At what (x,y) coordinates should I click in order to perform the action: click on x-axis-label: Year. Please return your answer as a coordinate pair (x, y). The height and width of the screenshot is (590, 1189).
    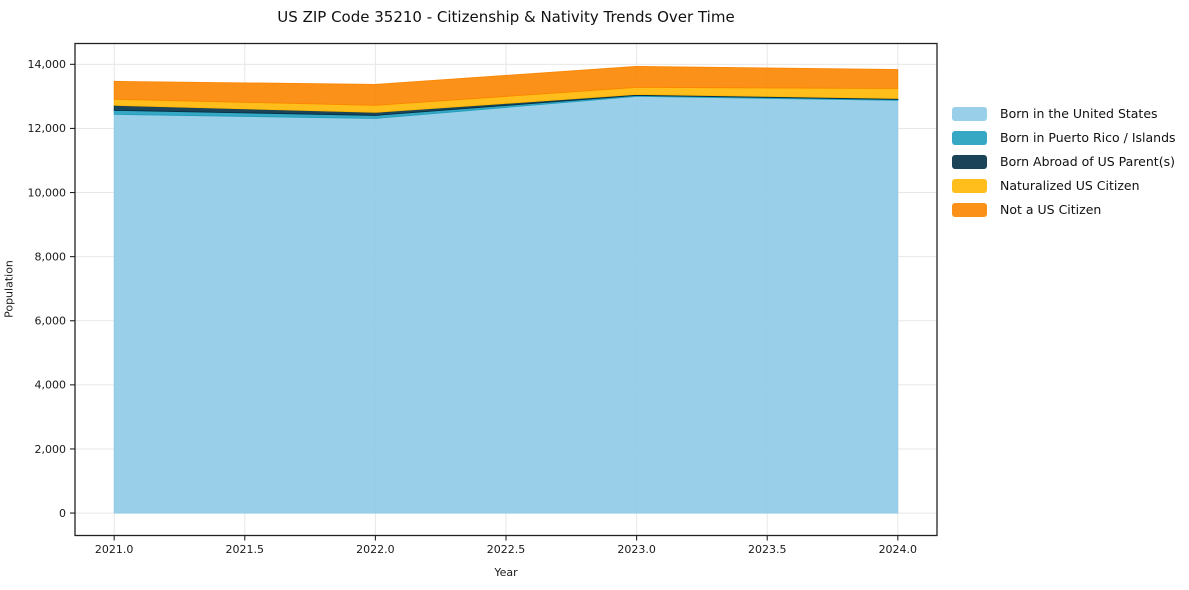
    Looking at the image, I should click on (506, 572).